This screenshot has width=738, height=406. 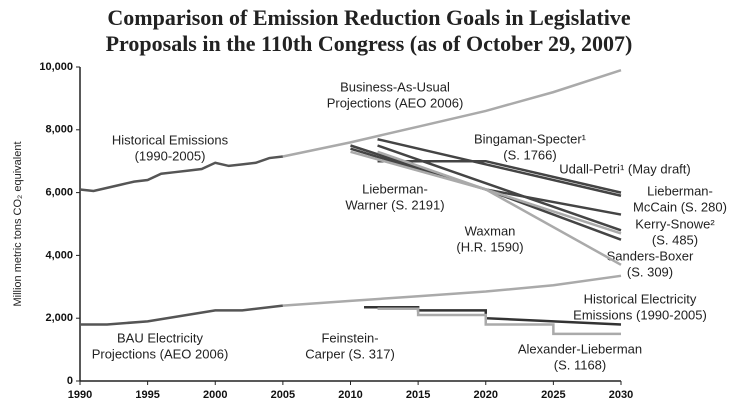 What do you see at coordinates (170, 139) in the screenshot?
I see `series-label: Historical Emissions` at bounding box center [170, 139].